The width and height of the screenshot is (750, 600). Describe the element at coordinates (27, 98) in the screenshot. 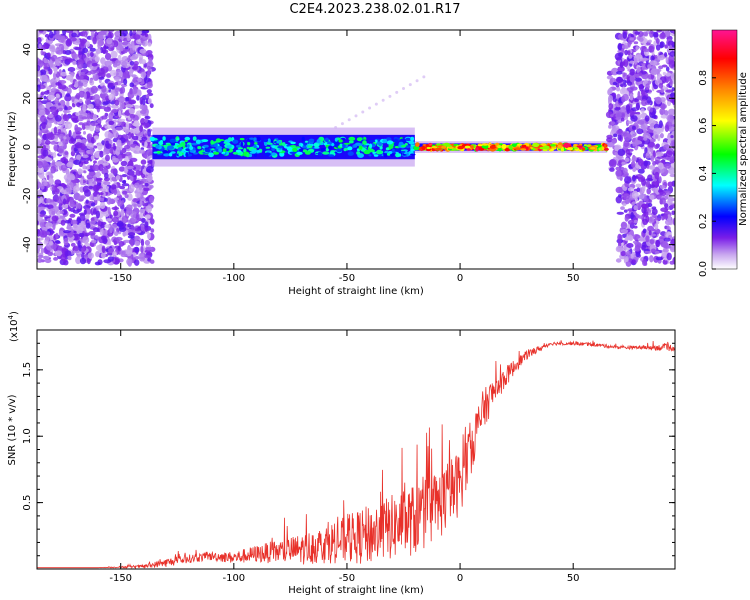

I see `y-tick-label: 20` at that location.